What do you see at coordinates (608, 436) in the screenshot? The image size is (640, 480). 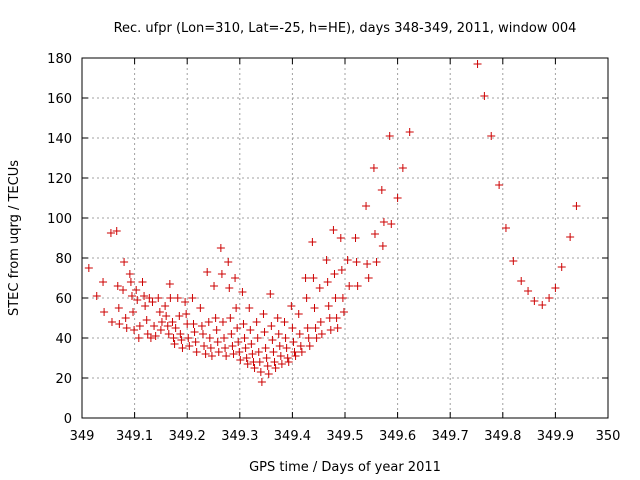 I see `x-tick-label: 350` at bounding box center [608, 436].